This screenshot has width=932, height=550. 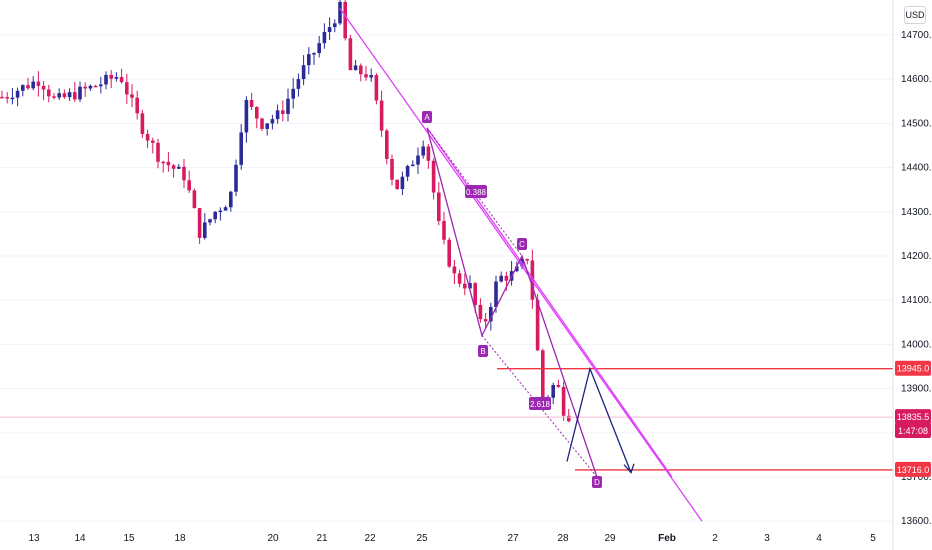 What do you see at coordinates (916, 168) in the screenshot?
I see `price-tick-label: 14400.0` at bounding box center [916, 168].